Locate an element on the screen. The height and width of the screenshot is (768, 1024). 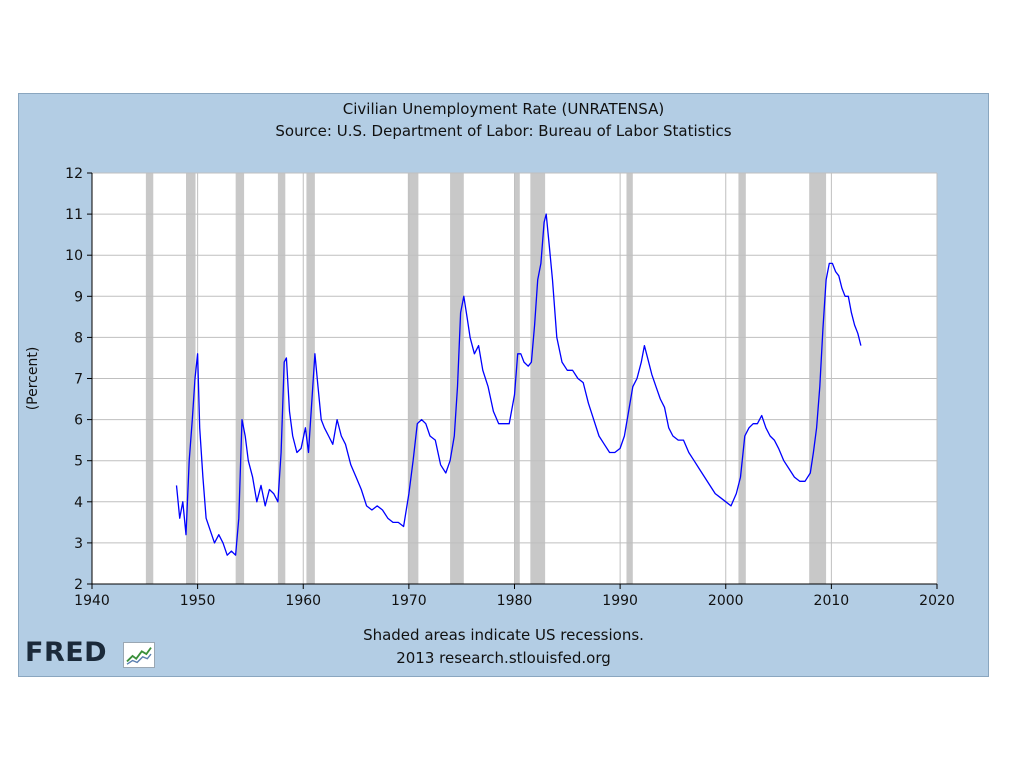
fred-logo-text: FRED is located at coordinates (66, 652).